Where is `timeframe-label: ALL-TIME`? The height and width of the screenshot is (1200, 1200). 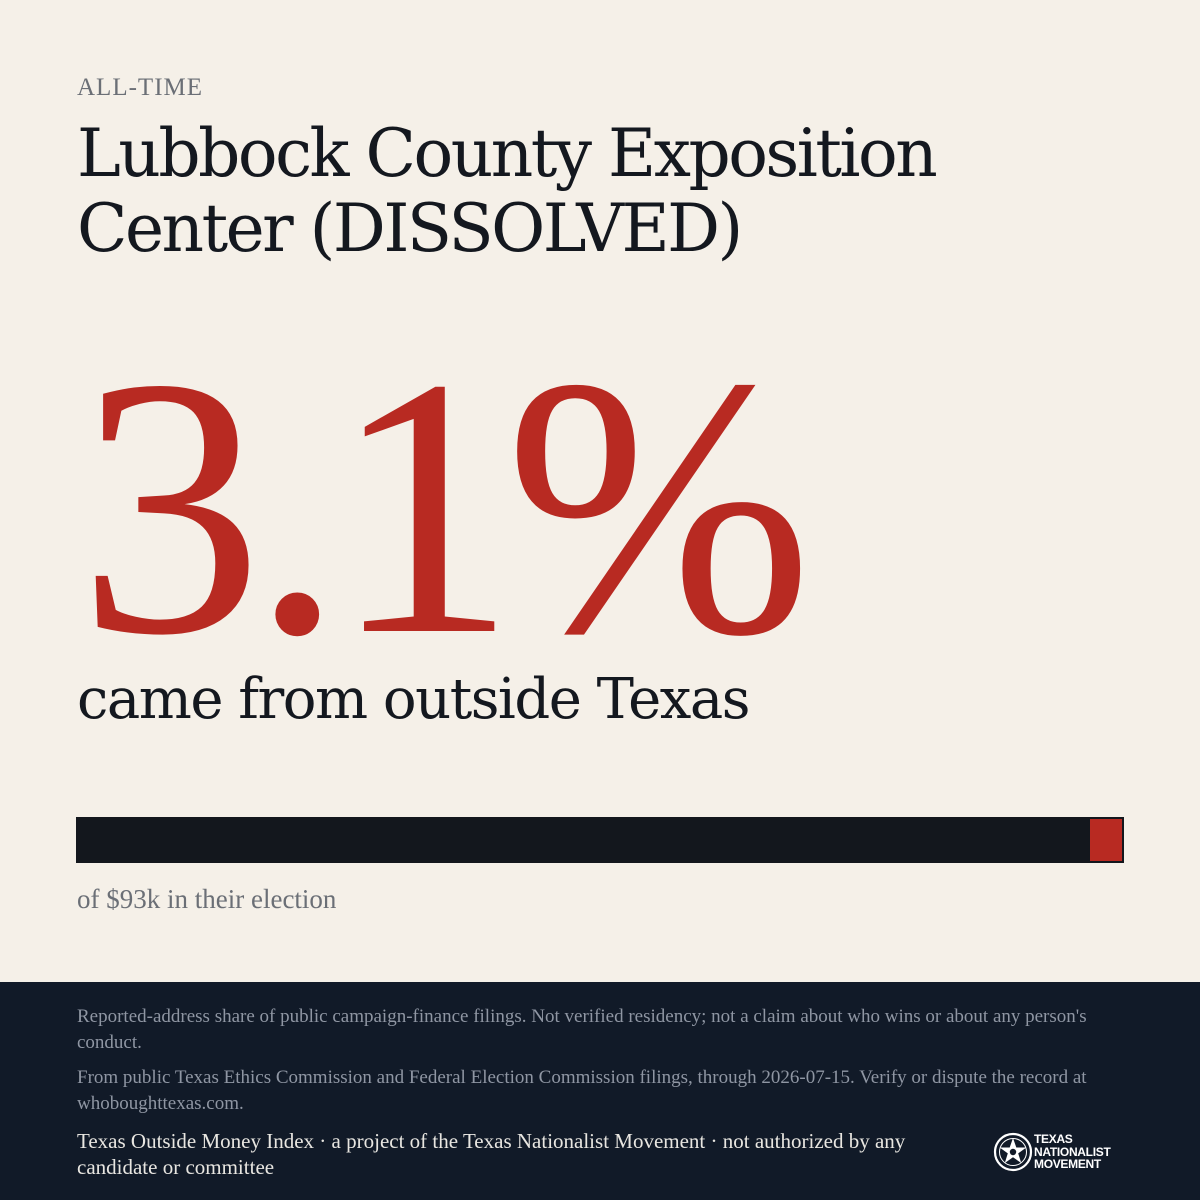 timeframe-label: ALL-TIME is located at coordinates (140, 87).